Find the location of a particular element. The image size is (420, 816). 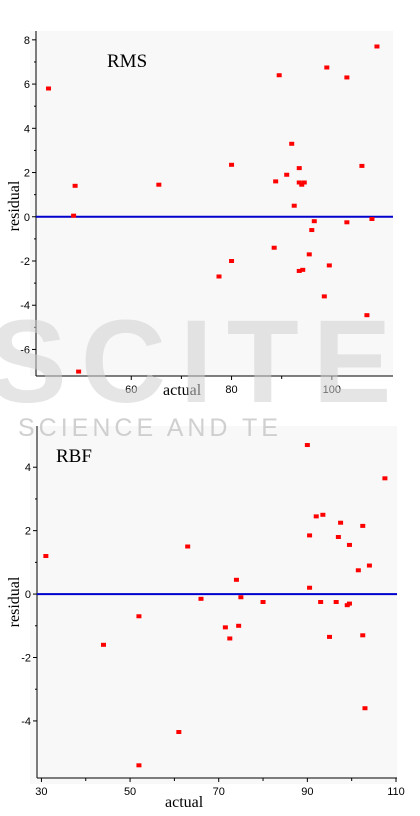

rms-y-tick-label: -2 is located at coordinates (25, 262).